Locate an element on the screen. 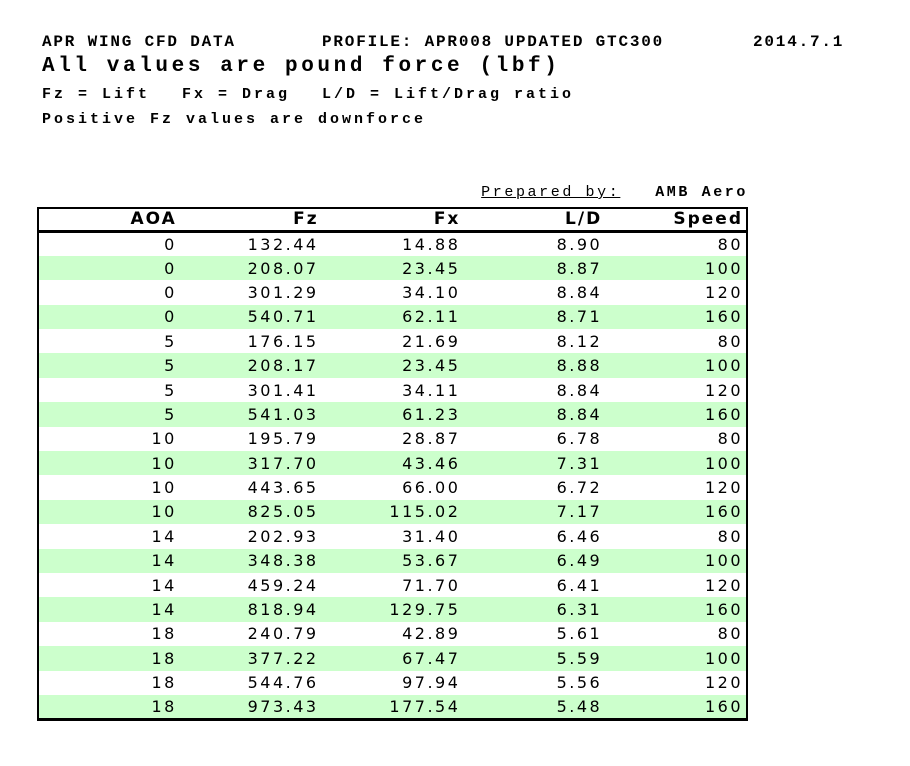 The image size is (910, 766). cell-fz: 825.05 is located at coordinates (283, 512).